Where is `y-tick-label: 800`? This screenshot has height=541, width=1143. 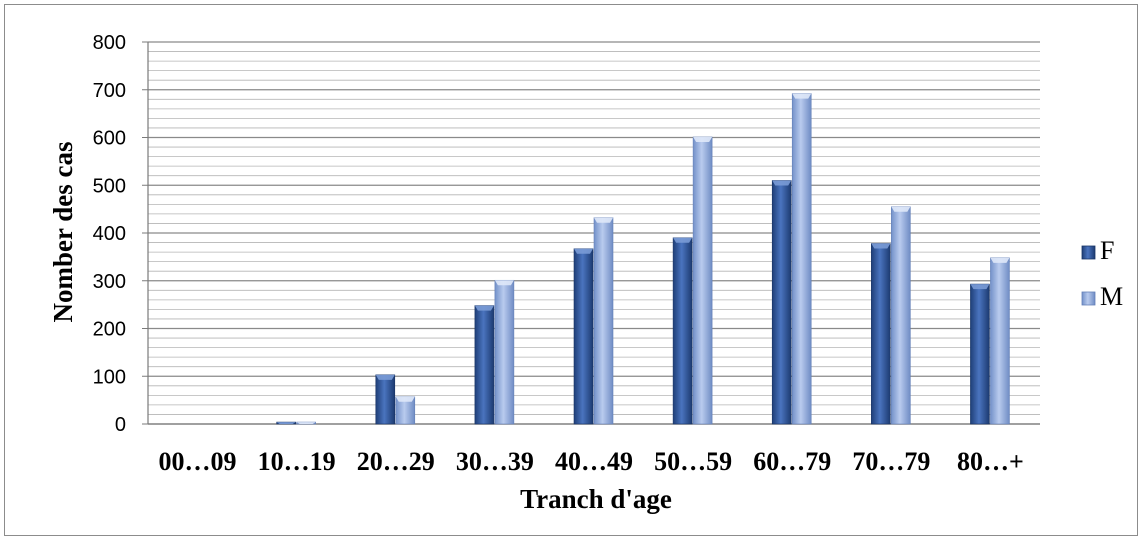 y-tick-label: 800 is located at coordinates (109, 43).